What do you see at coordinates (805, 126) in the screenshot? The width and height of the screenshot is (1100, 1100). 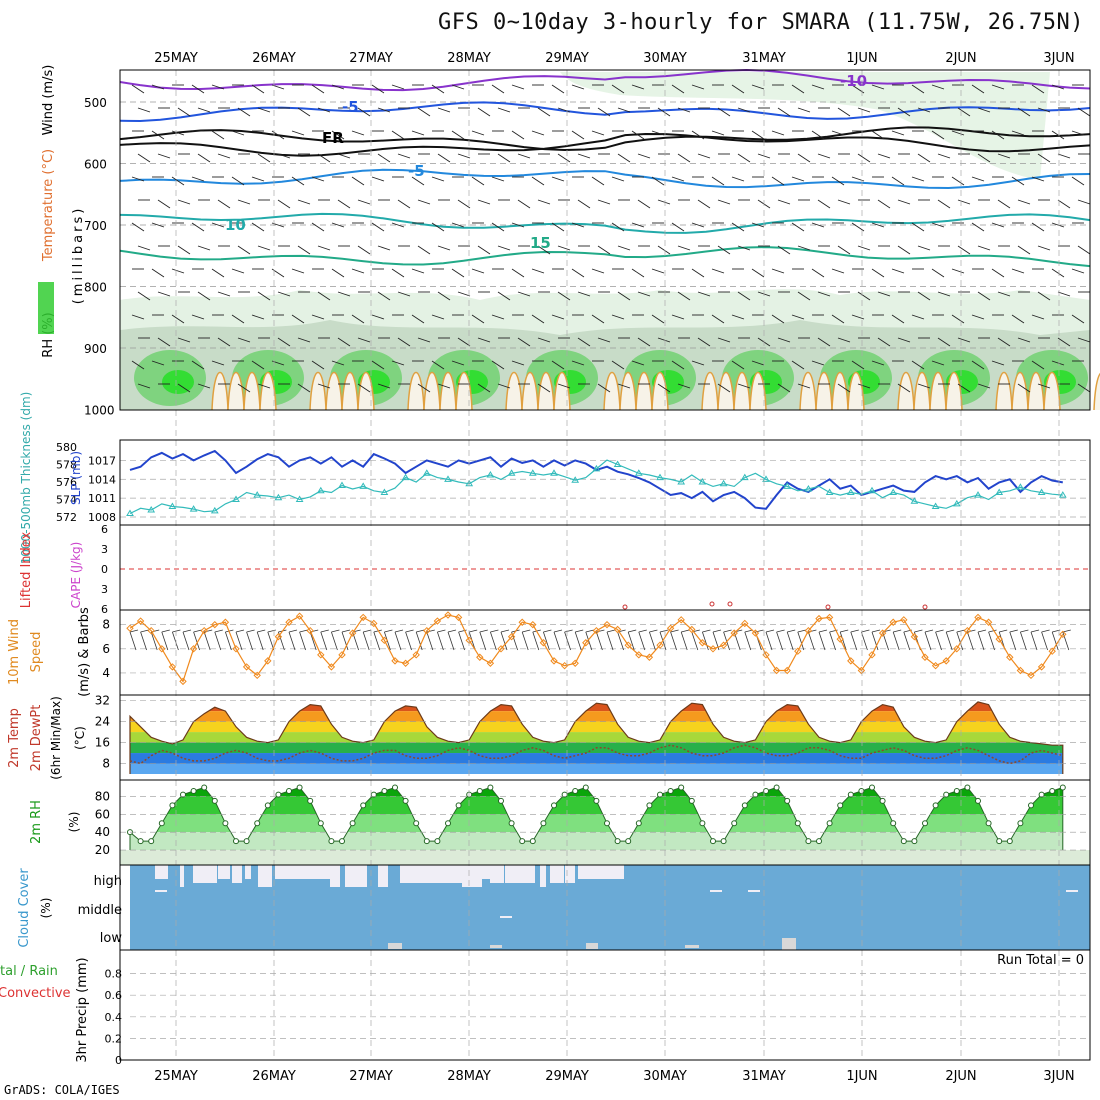 I see `rh-shade-upper` at bounding box center [805, 126].